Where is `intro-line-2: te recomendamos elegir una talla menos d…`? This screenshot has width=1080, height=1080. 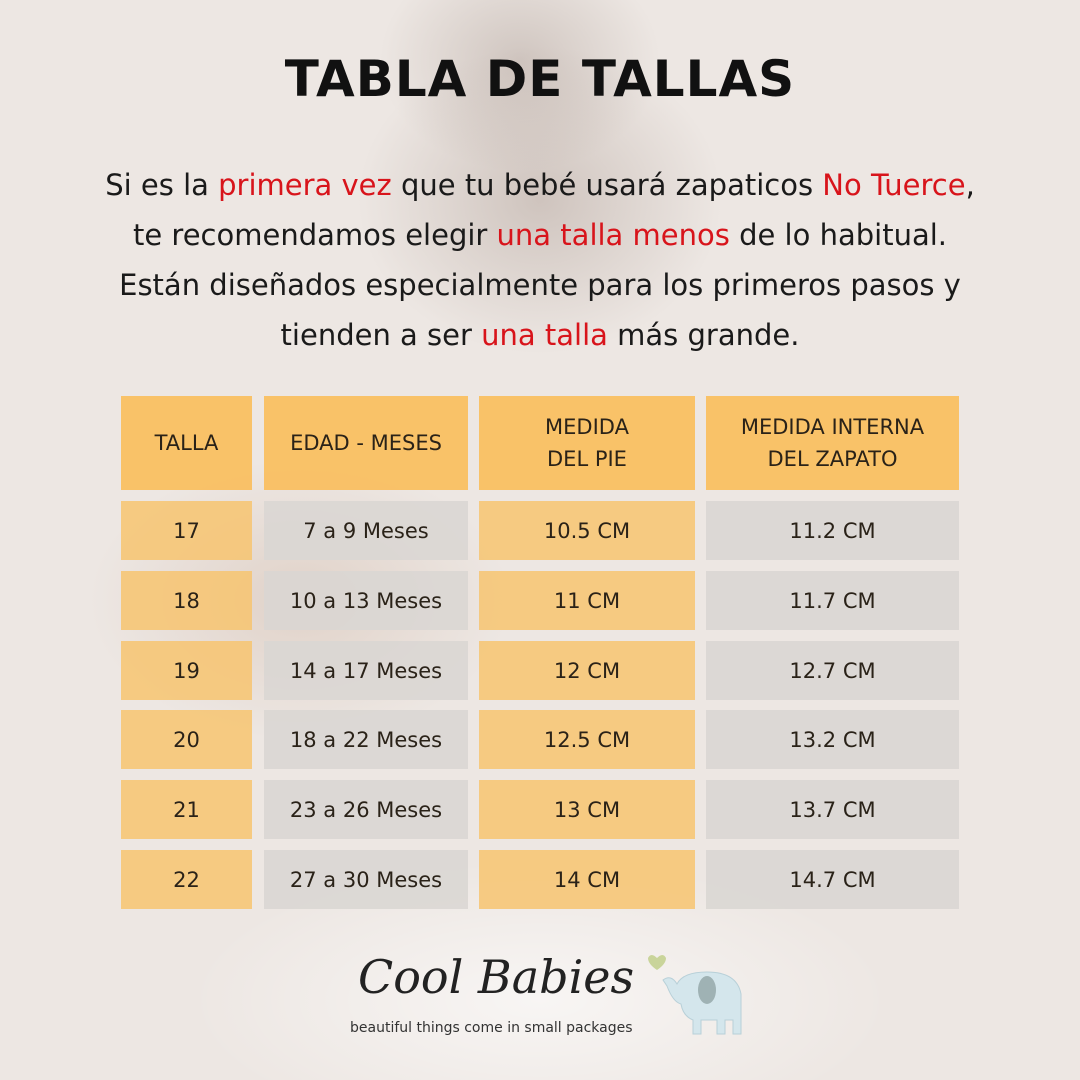
intro-line-2: te recomendamos elegir una talla menos d… is located at coordinates (540, 235).